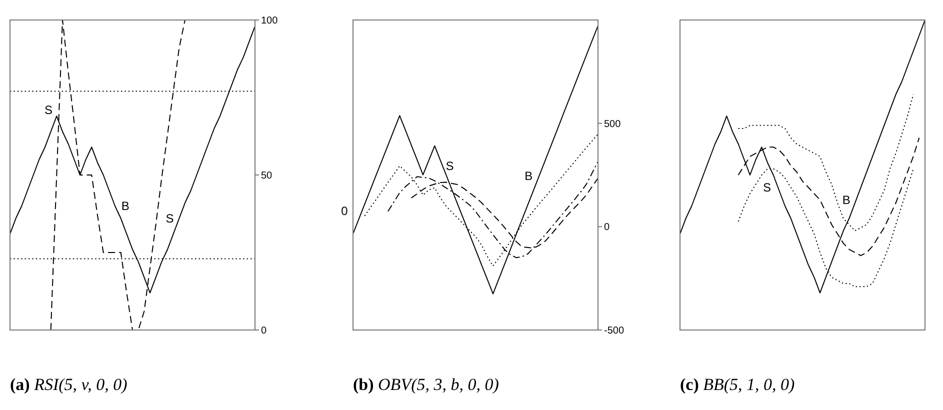 Image resolution: width=943 pixels, height=410 pixels. What do you see at coordinates (614, 331) in the screenshot?
I see `y-tick-label: -500` at bounding box center [614, 331].